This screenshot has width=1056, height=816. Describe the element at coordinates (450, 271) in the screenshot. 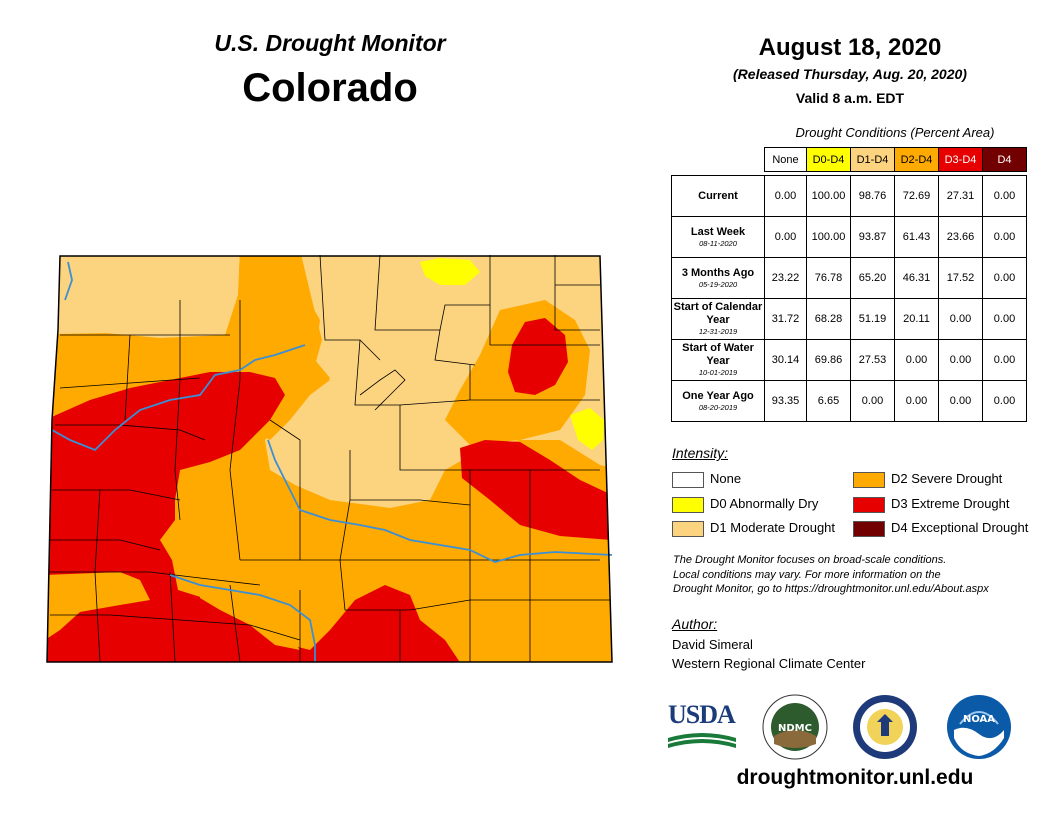

I see `d0-area-north` at that location.